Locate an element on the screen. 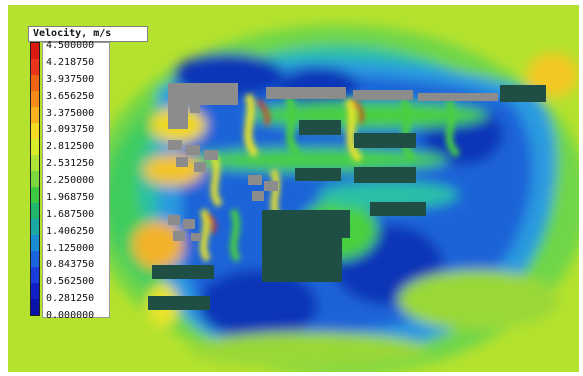  legend-value: 0.000000 is located at coordinates (70, 315).